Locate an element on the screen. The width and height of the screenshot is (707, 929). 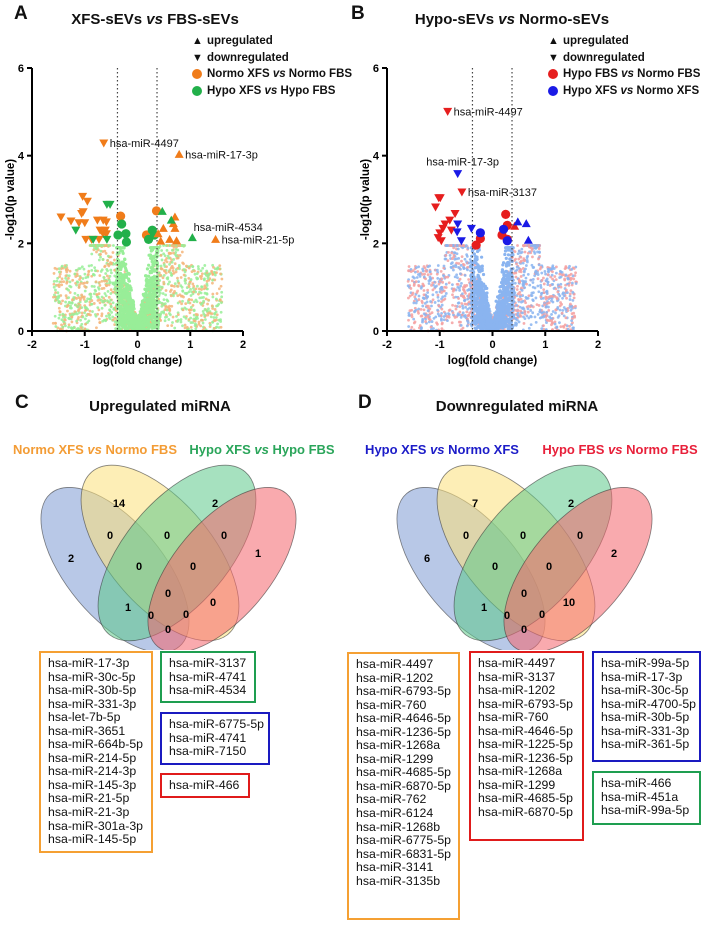
panel-letter-d: D is located at coordinates (365, 402).